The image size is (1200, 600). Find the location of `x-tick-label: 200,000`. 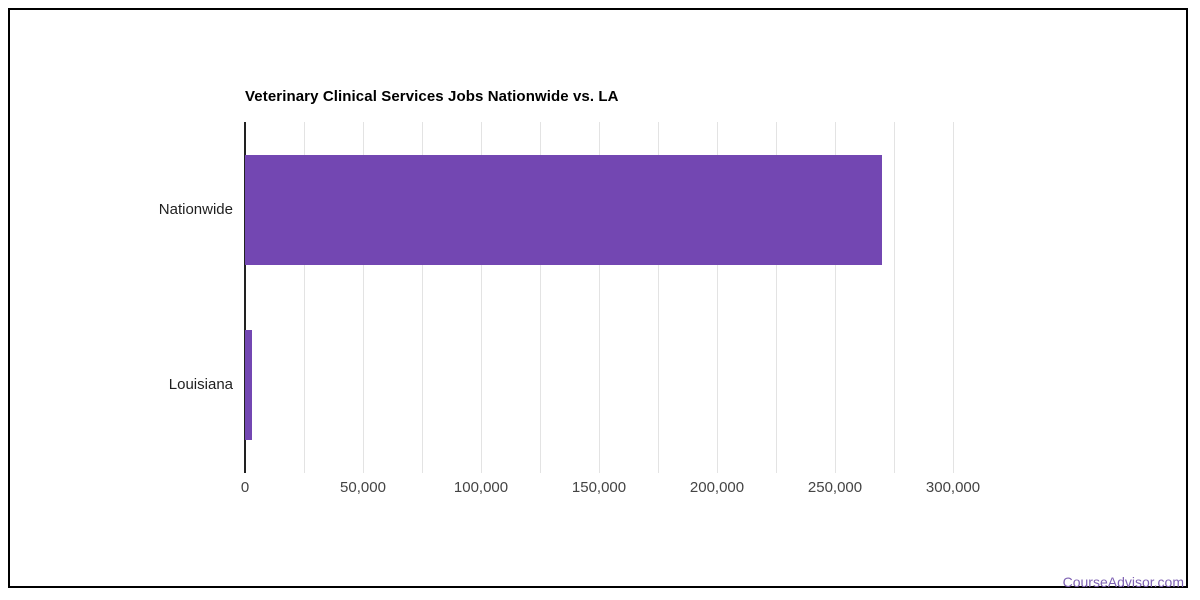

x-tick-label: 200,000 is located at coordinates (717, 487).